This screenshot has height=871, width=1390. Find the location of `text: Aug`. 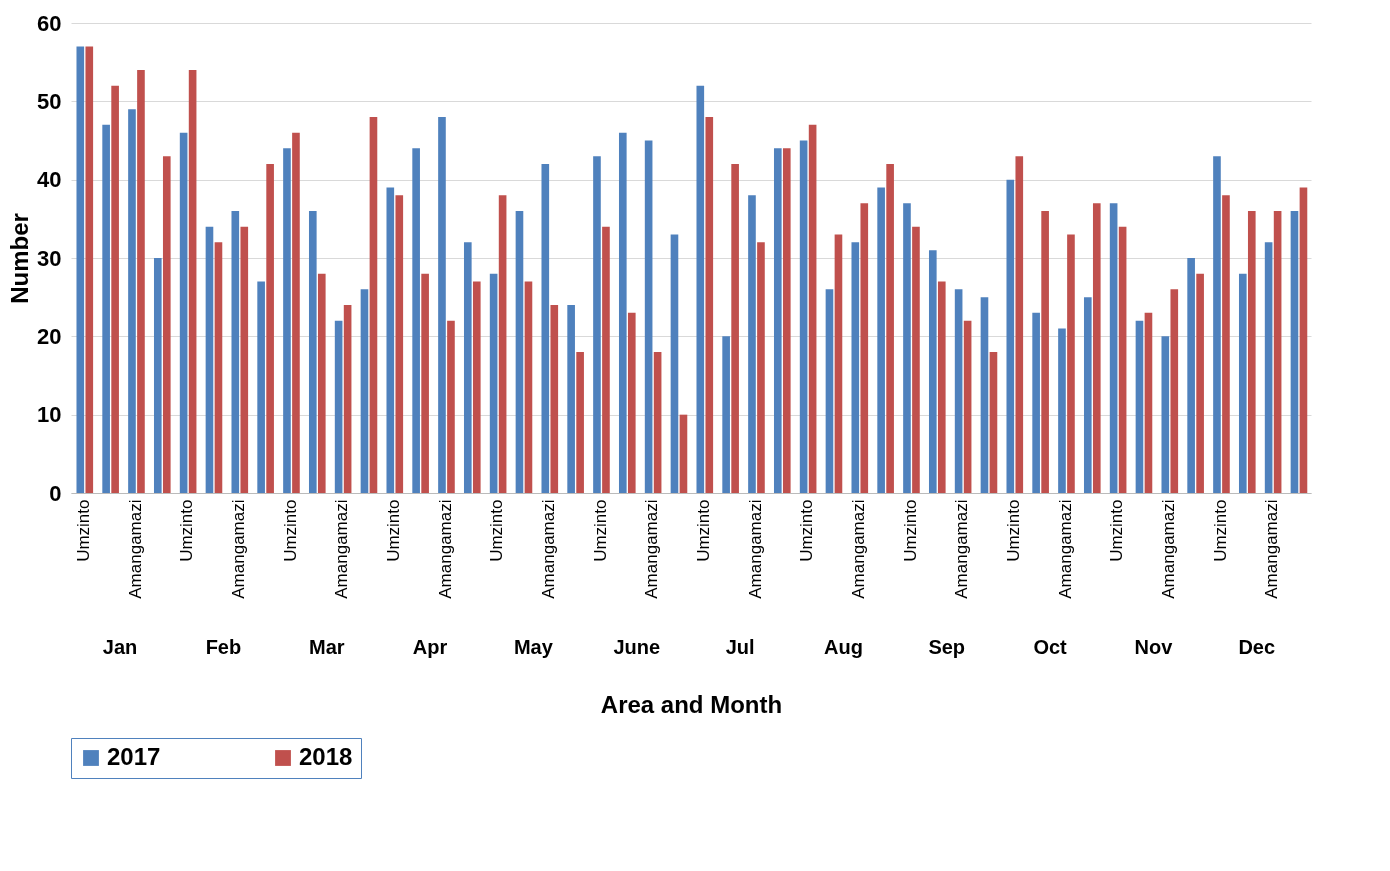

text: Aug is located at coordinates (843, 647).